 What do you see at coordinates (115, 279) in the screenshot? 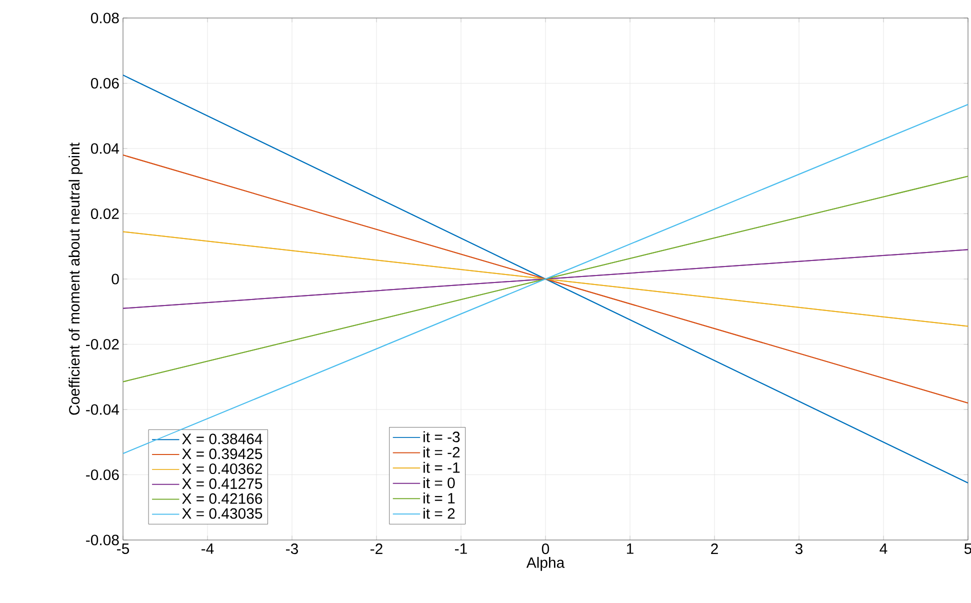
I see `y-tick-label: 0` at bounding box center [115, 279].